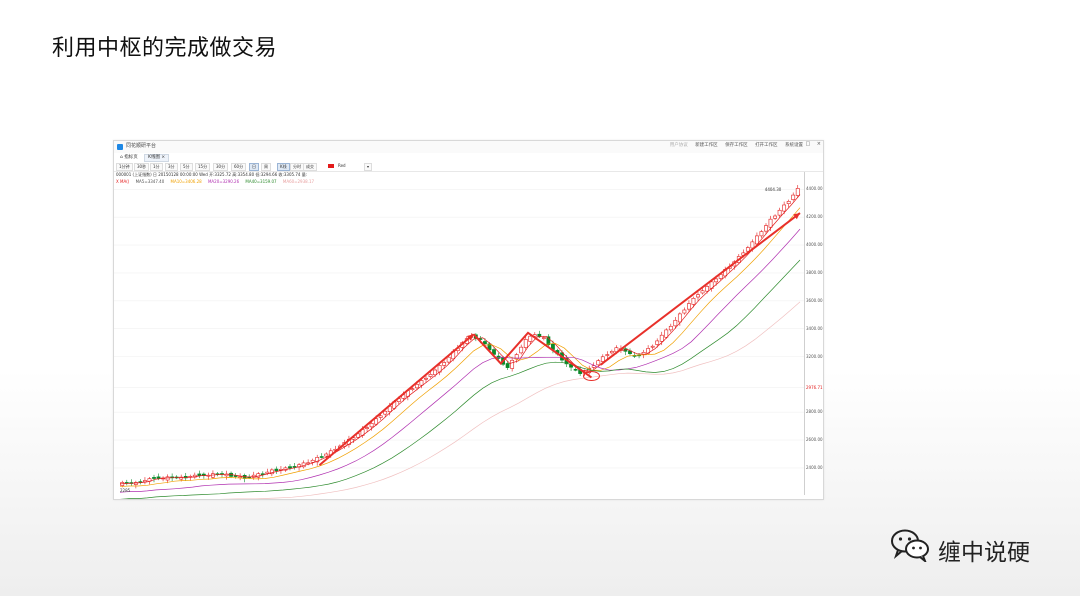  Describe the element at coordinates (910, 545) in the screenshot. I see `wechat-icon` at that location.